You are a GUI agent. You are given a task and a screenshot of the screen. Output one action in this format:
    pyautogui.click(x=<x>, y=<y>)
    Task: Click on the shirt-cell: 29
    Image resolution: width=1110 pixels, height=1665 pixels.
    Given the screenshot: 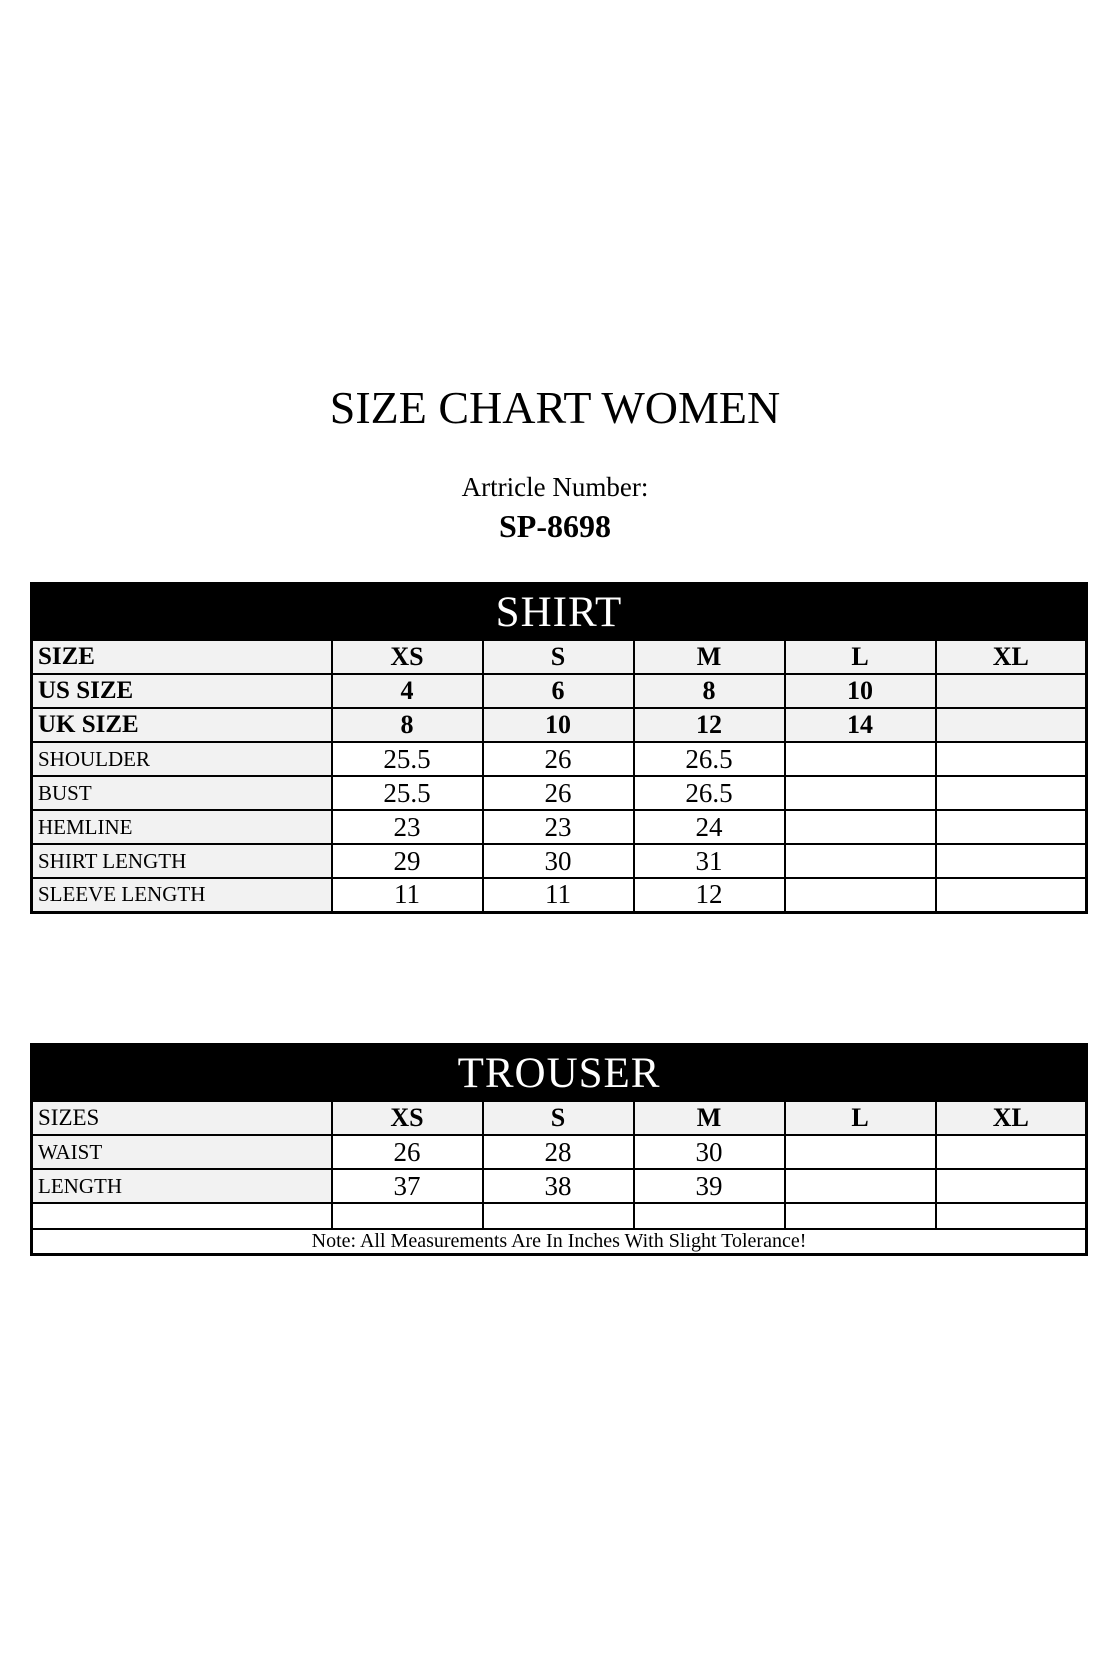 What is the action you would take?
    pyautogui.click(x=407, y=861)
    